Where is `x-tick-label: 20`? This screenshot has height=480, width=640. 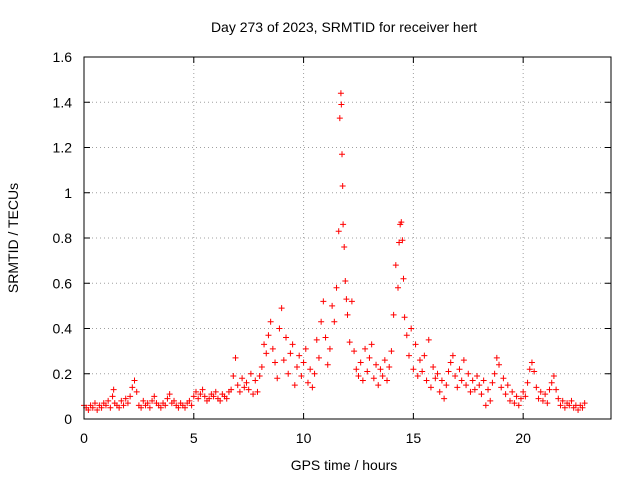 x-tick-label: 20 is located at coordinates (523, 438).